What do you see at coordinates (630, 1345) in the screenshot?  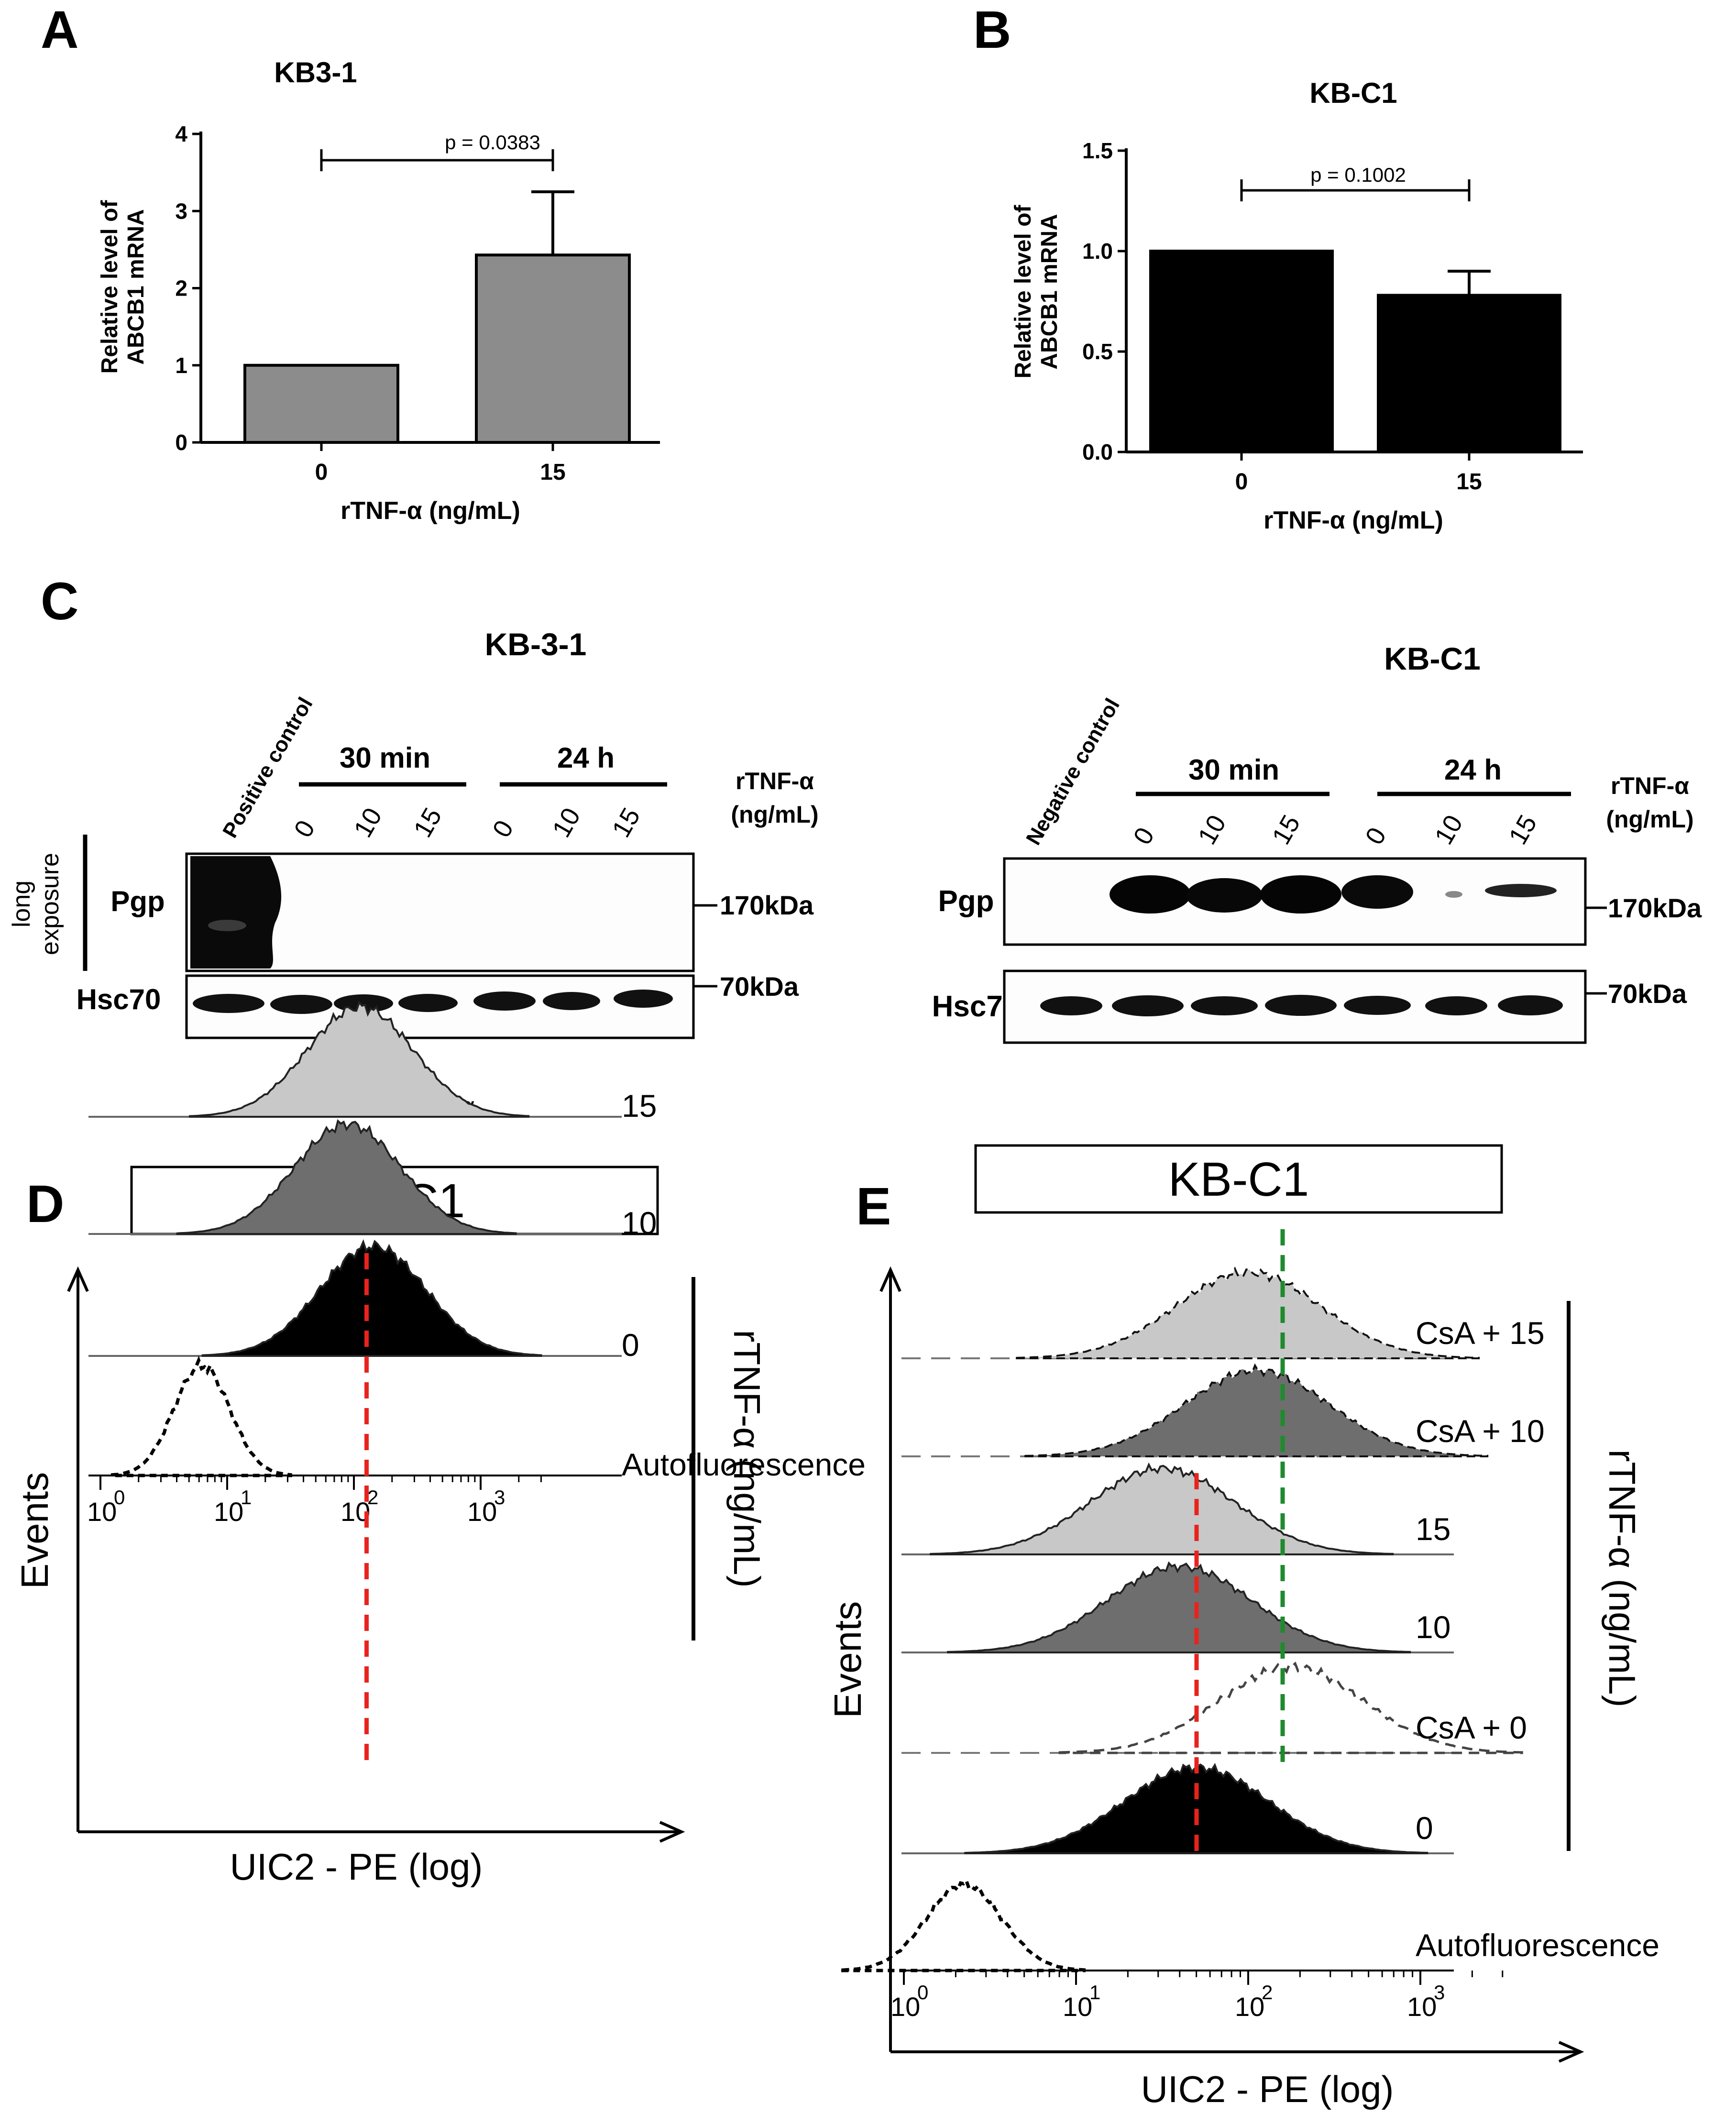 I see `panel-d-row-label: 0` at bounding box center [630, 1345].